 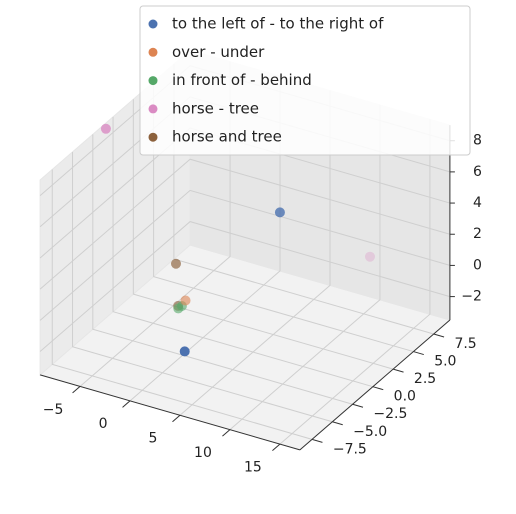 I want to click on x-tick-label: 10, so click(x=203, y=453).